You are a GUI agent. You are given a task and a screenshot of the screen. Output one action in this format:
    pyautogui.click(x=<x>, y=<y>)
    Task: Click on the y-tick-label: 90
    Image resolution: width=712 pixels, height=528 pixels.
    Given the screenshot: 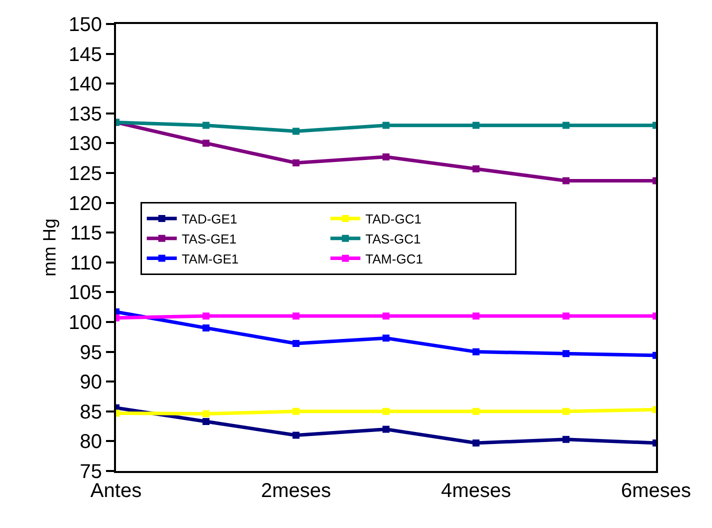 What is the action you would take?
    pyautogui.click(x=91, y=383)
    